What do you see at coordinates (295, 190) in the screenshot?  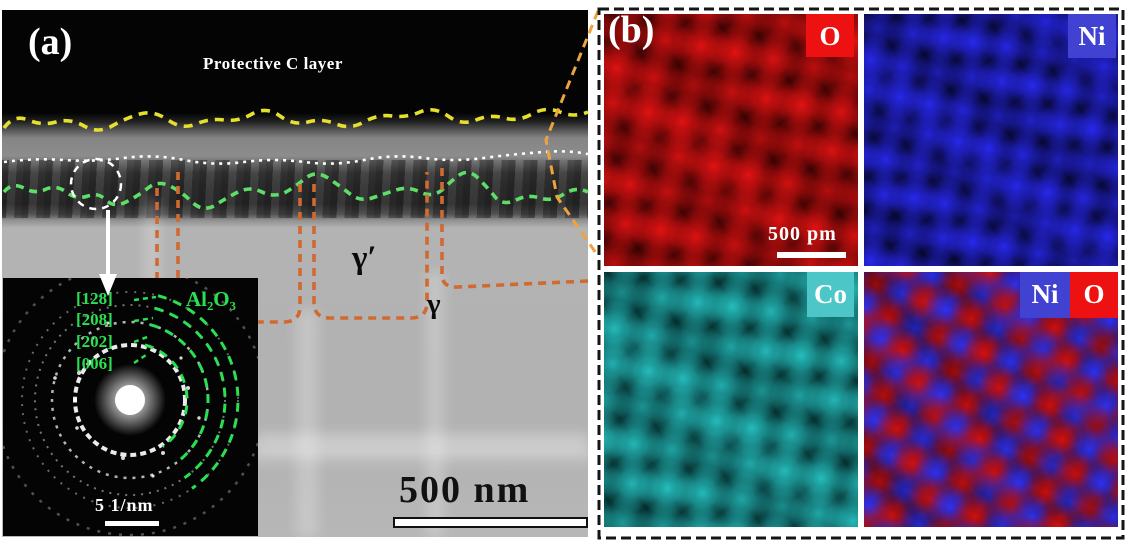 I see `scale-metal-interface-line` at bounding box center [295, 190].